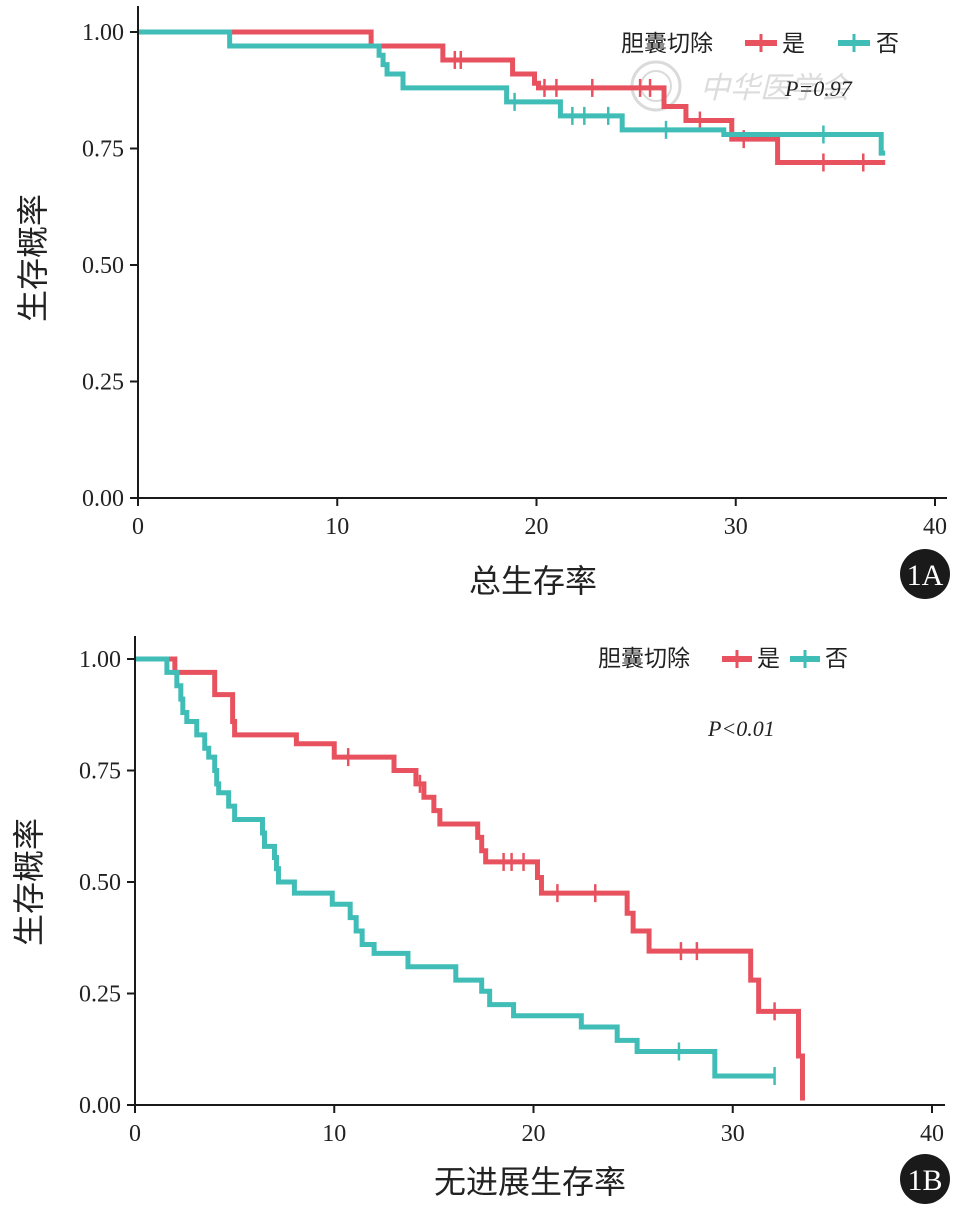 The image size is (965, 1213). Describe the element at coordinates (135, 1134) in the screenshot. I see `x-tick-label-1b-0: 0` at that location.